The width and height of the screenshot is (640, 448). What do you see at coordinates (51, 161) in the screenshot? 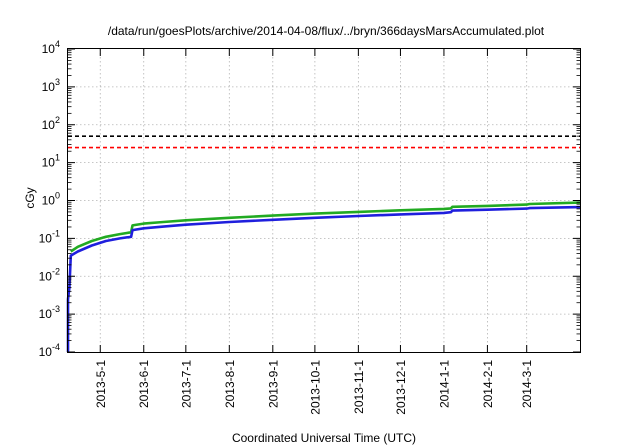
I see `y-tick-label: 10¹` at bounding box center [51, 161].